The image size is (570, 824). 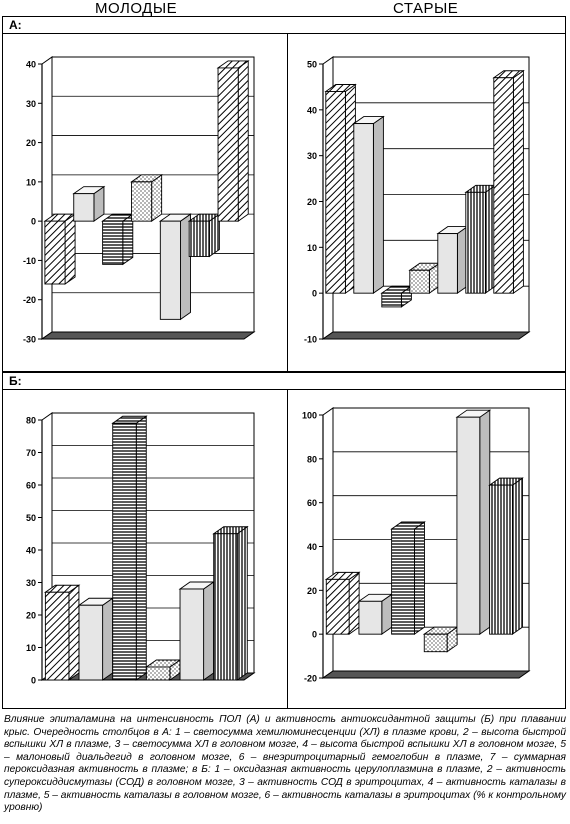 What do you see at coordinates (31, 453) in the screenshot?
I see `y-tick-label: 70` at bounding box center [31, 453].